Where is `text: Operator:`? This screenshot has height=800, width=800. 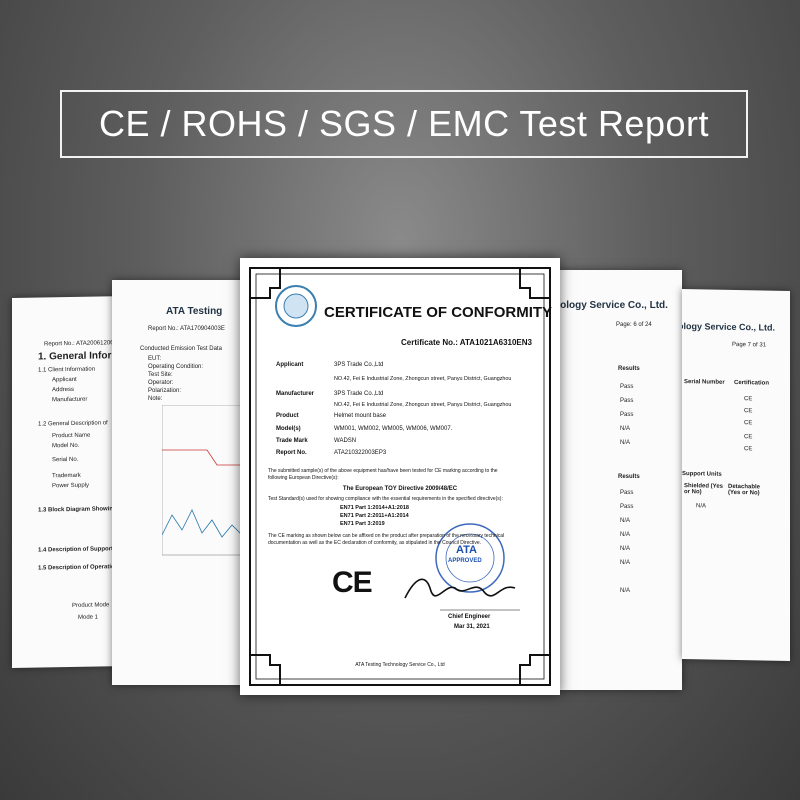
text: Operator: is located at coordinates (161, 383).